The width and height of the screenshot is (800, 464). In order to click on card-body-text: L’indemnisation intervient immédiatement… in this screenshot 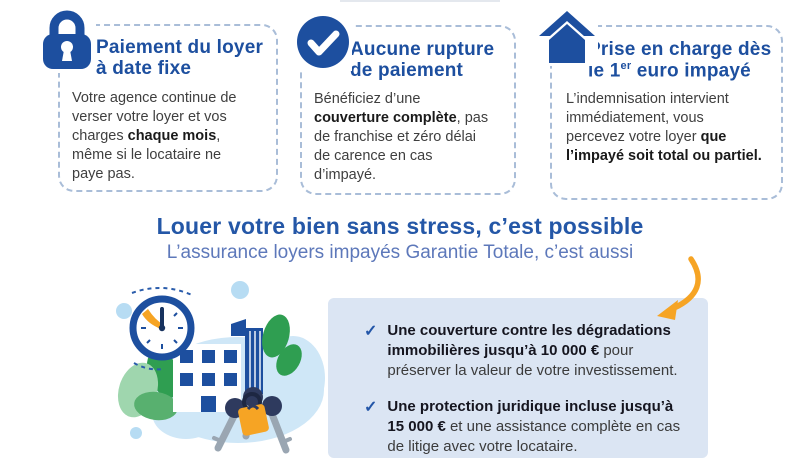, I will do `click(647, 118)`.